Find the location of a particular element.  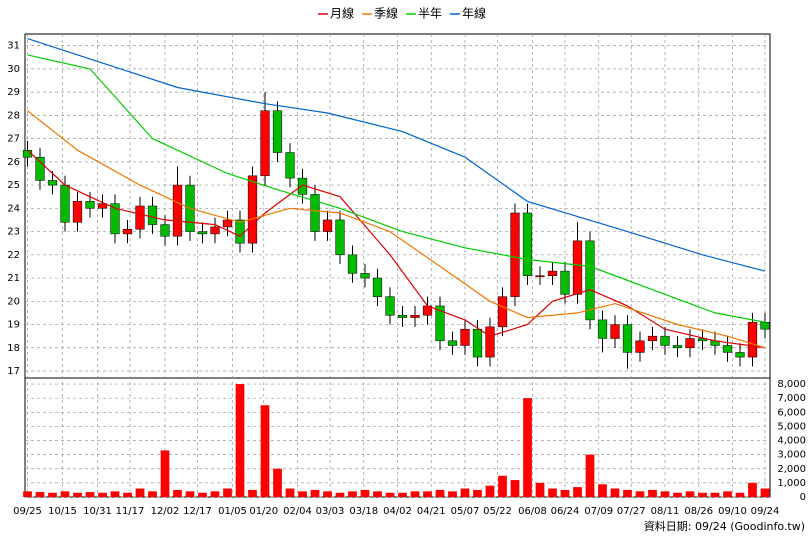

y-tick-label: 25 is located at coordinates (13, 185).